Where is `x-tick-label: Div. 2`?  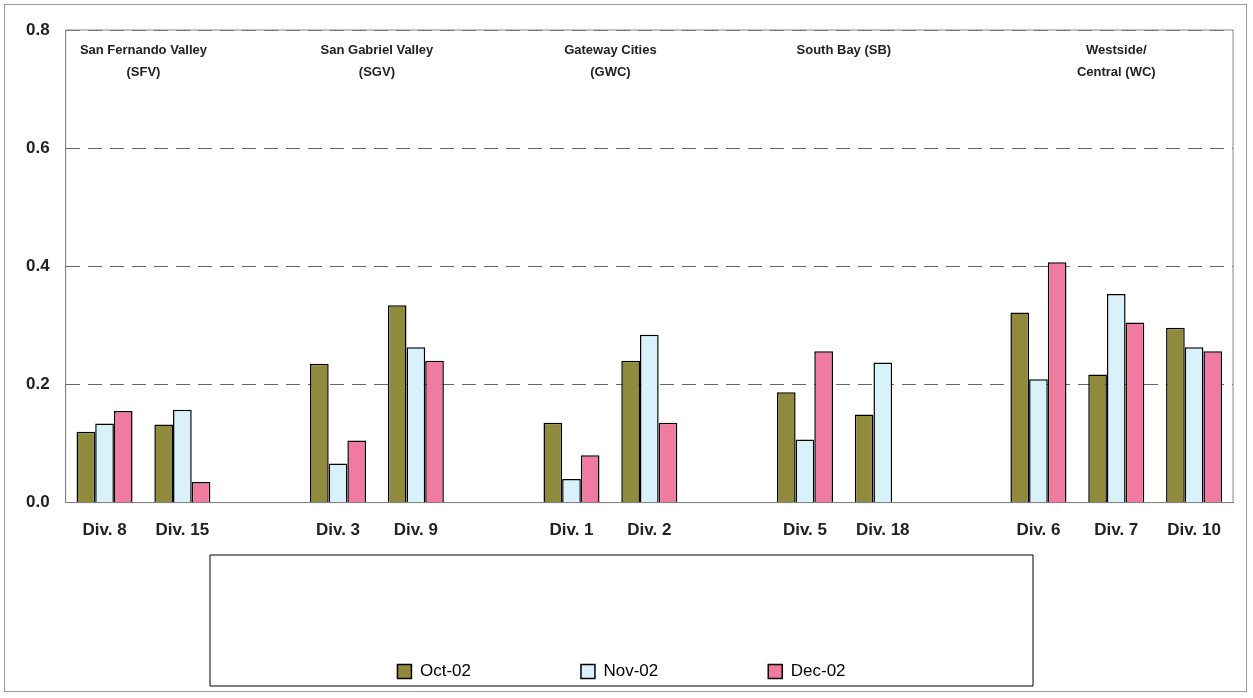
x-tick-label: Div. 2 is located at coordinates (649, 530).